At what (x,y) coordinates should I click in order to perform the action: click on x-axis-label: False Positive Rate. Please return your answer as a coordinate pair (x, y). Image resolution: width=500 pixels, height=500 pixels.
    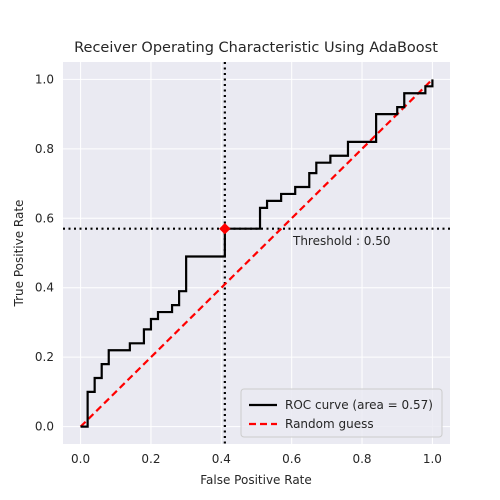
    Looking at the image, I should click on (256, 480).